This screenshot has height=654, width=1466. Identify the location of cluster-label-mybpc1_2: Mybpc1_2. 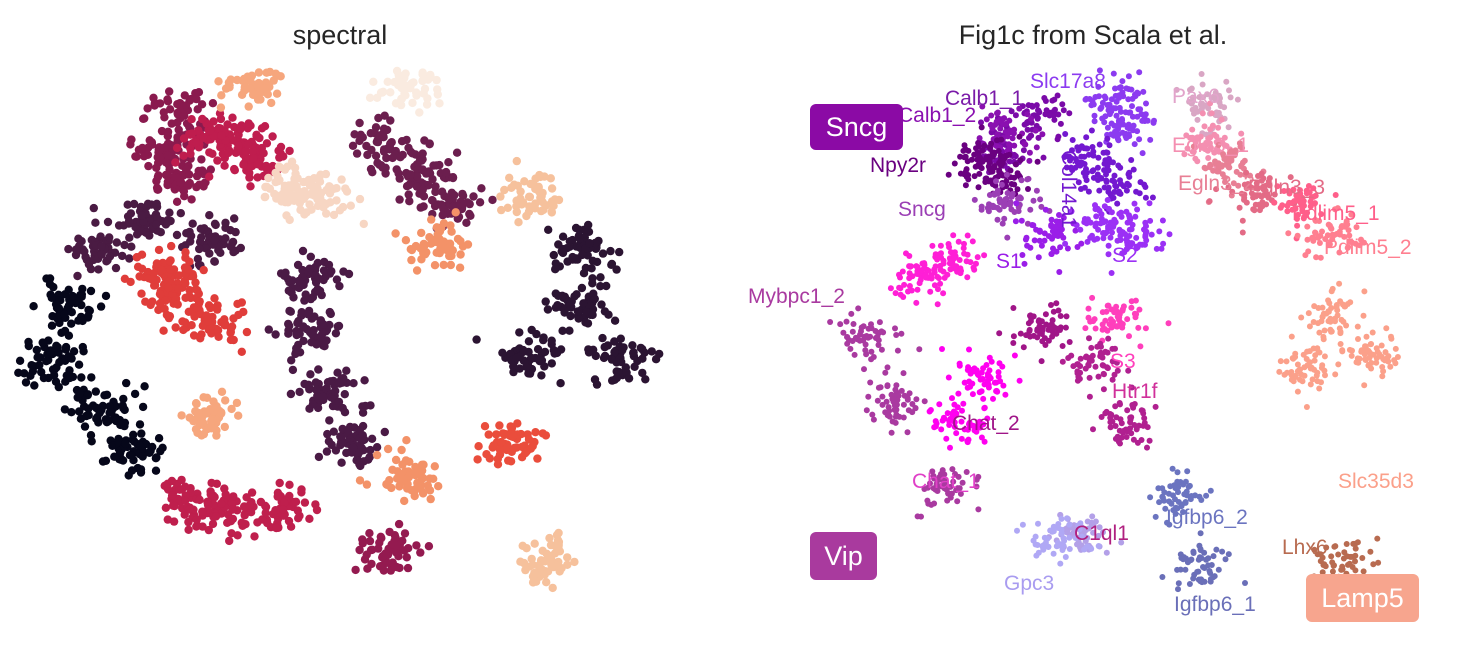
(796, 296).